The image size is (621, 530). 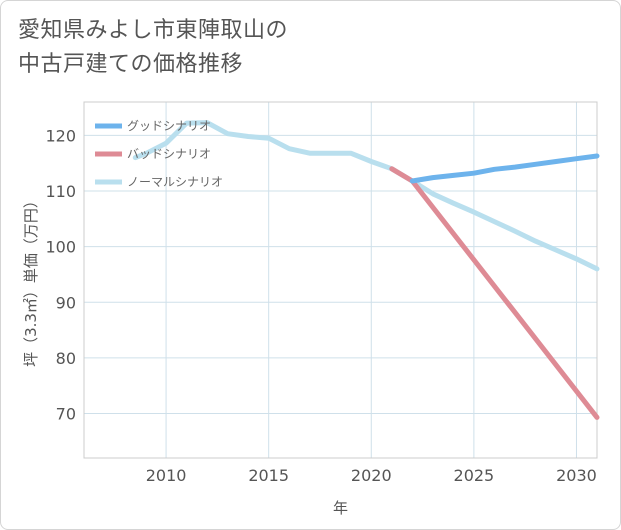 I want to click on good-scenario-line, so click(x=504, y=168).